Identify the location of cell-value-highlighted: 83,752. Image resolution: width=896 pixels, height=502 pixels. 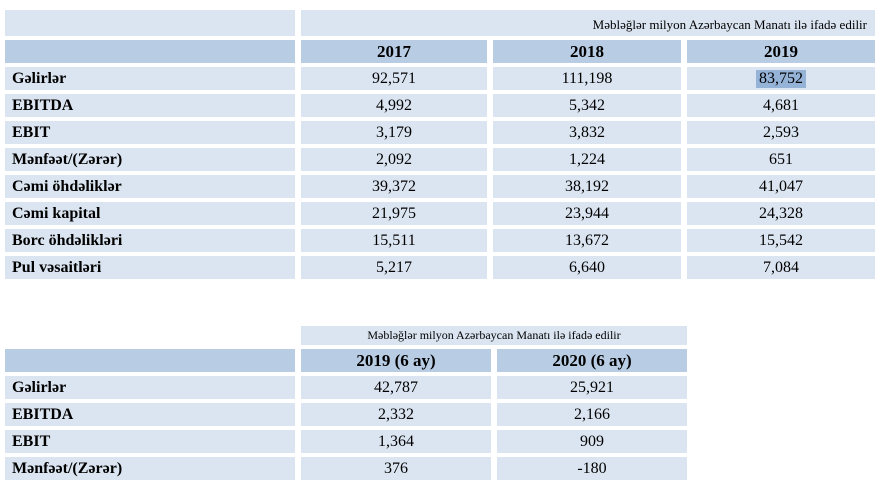
(781, 78).